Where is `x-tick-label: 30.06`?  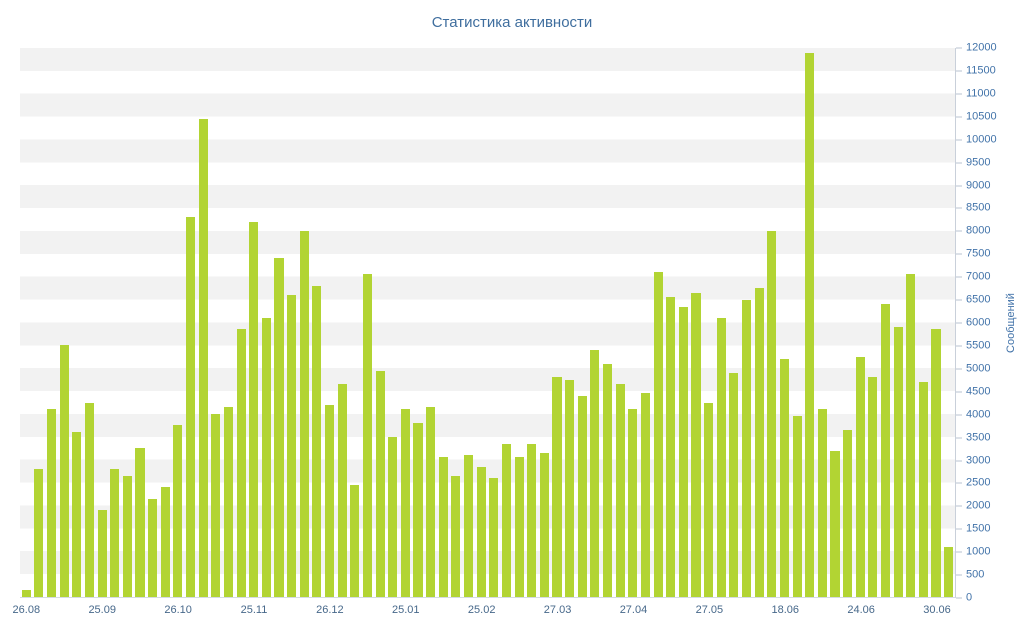 x-tick-label: 30.06 is located at coordinates (937, 610).